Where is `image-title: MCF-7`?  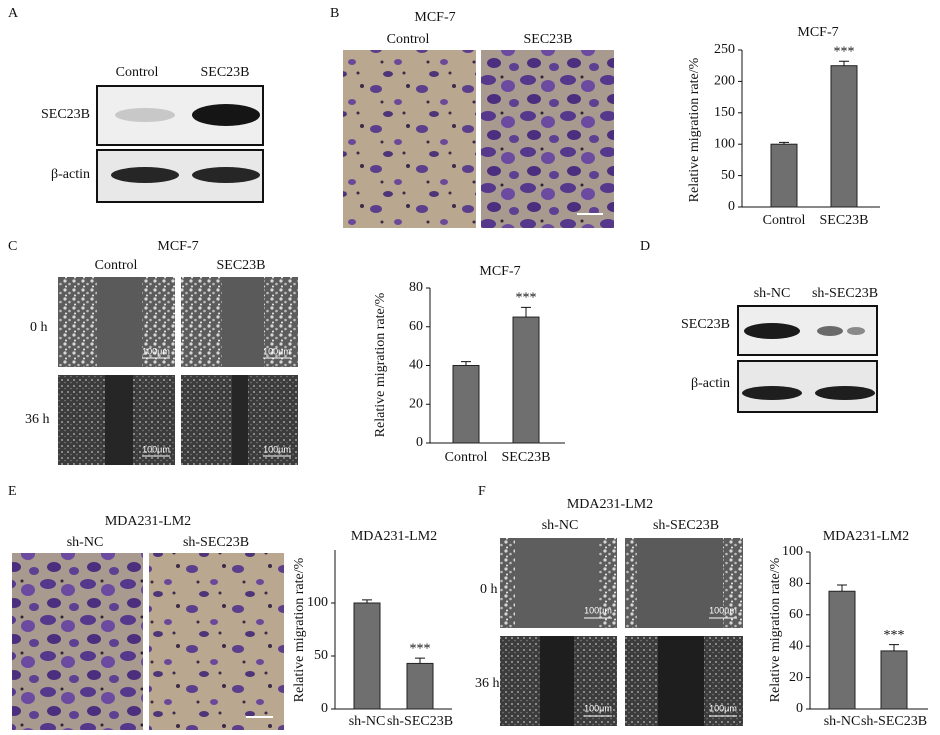
image-title: MCF-7 is located at coordinates (177, 246).